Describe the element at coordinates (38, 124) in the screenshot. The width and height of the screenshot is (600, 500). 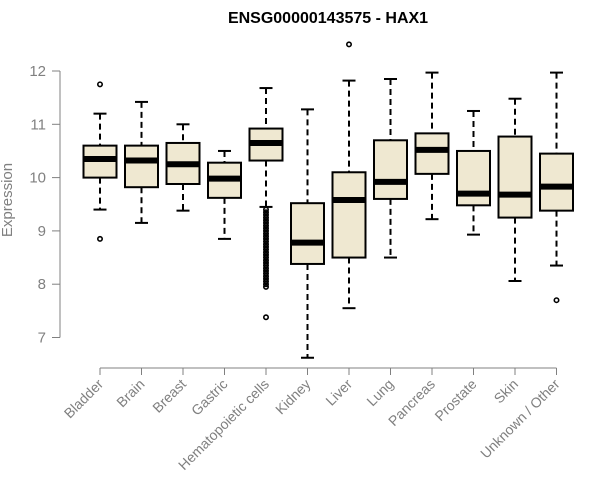
I see `y-tick-label: 11` at that location.